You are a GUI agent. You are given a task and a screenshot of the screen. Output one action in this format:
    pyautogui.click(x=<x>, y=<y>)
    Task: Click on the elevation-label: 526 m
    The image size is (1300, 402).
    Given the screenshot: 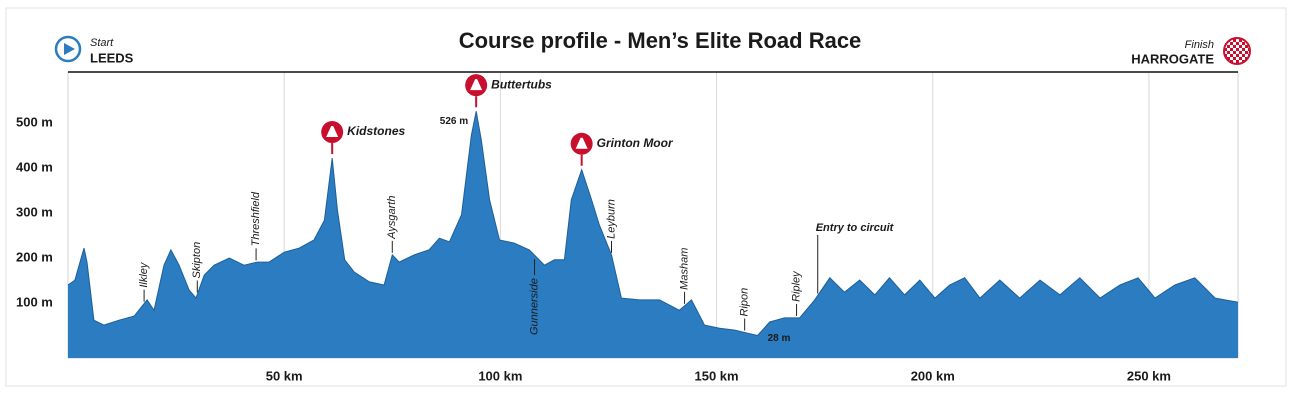 What is the action you would take?
    pyautogui.click(x=454, y=121)
    